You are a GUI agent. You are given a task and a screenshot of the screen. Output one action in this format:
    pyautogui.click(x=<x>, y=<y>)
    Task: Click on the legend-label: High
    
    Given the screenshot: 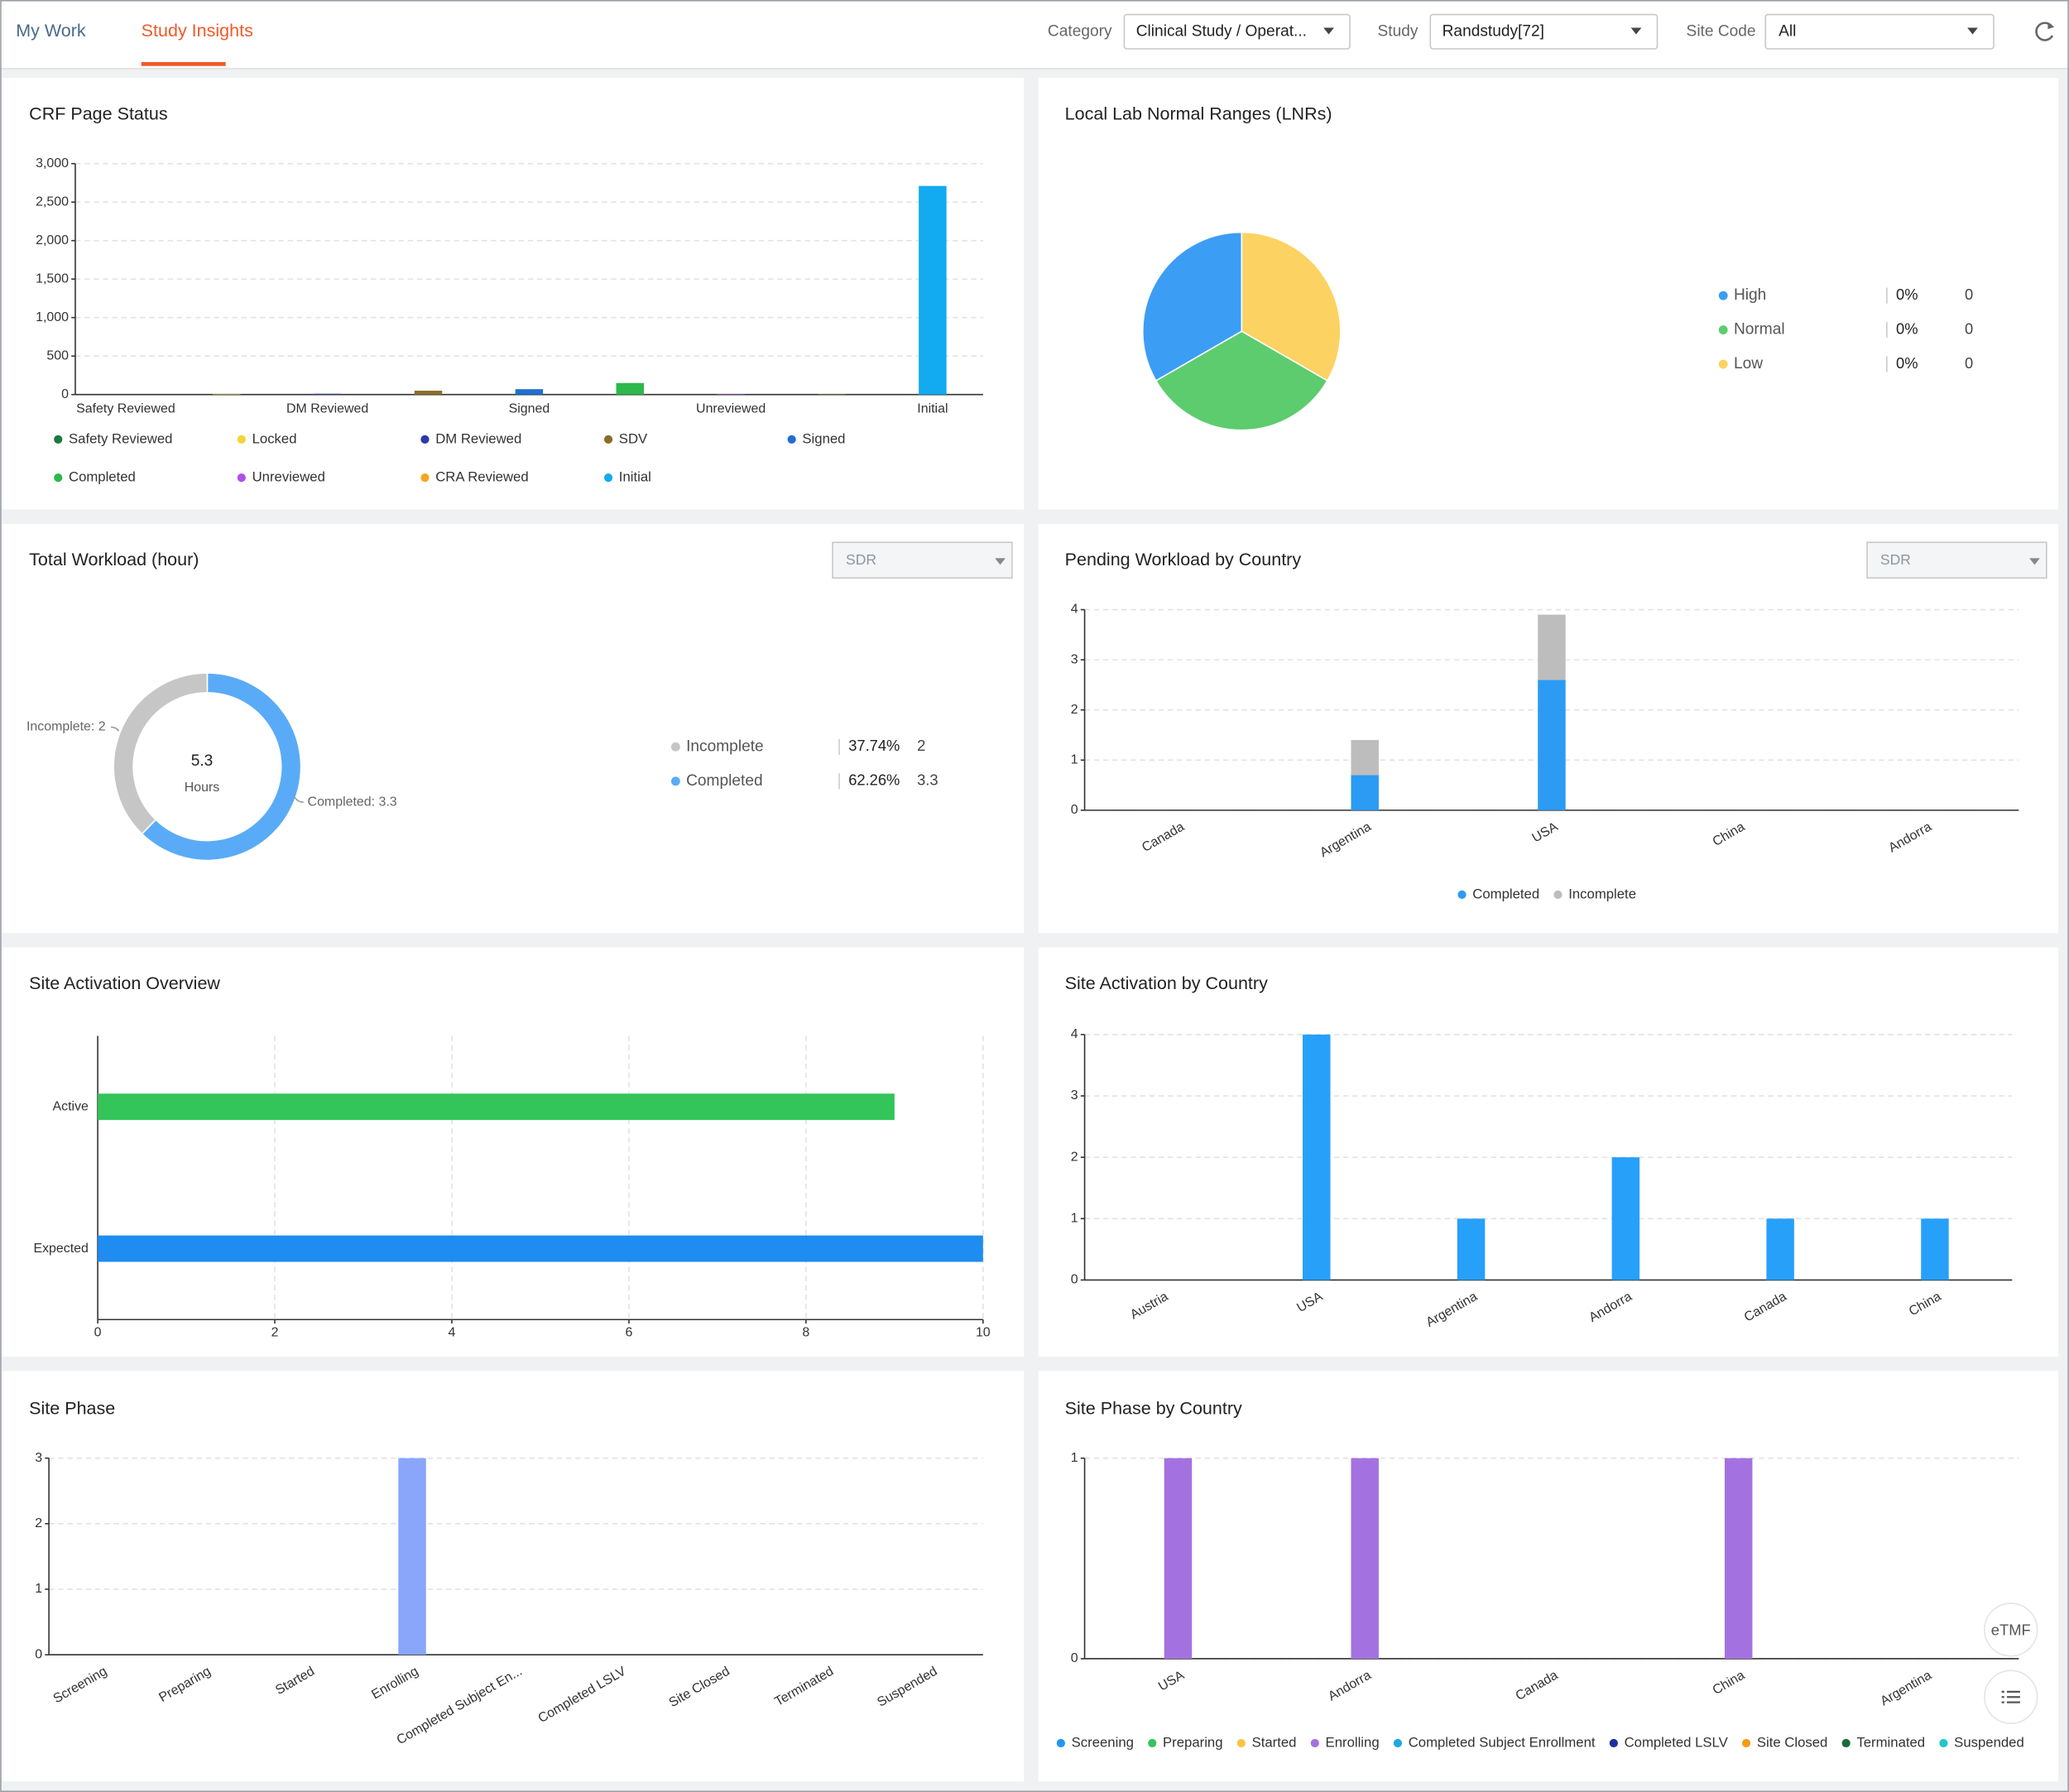 What is the action you would take?
    pyautogui.click(x=1750, y=295)
    